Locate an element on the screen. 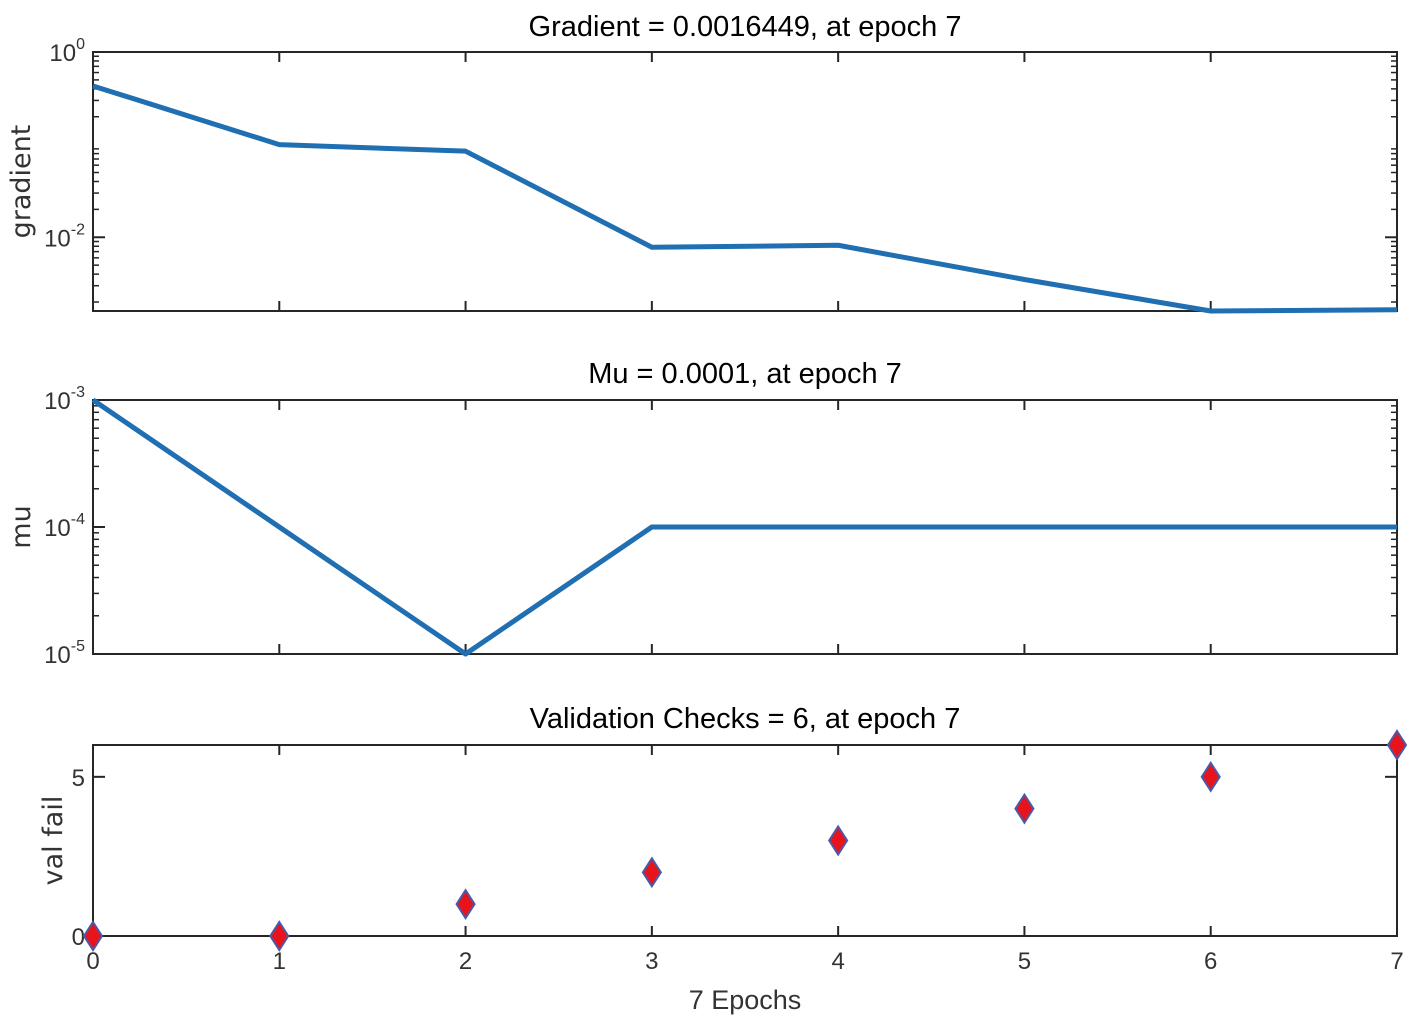 The image size is (1418, 1025). x-tick-label: 7 is located at coordinates (1396, 961).